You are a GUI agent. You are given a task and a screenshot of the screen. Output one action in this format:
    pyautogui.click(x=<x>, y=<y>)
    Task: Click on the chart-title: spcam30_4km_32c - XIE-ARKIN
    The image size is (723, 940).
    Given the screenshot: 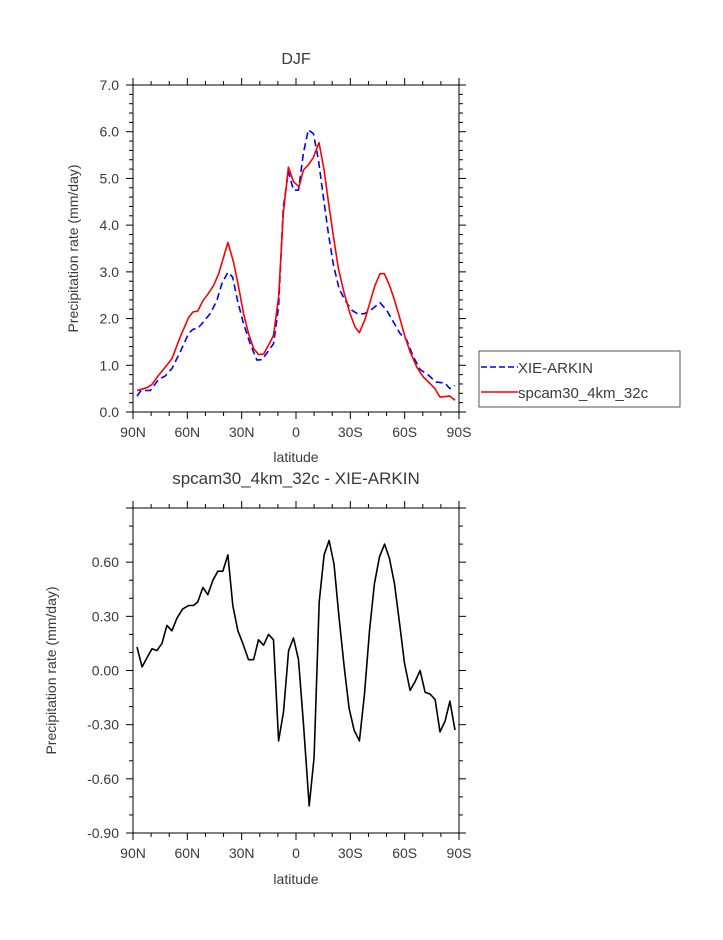 What is the action you would take?
    pyautogui.click(x=296, y=478)
    